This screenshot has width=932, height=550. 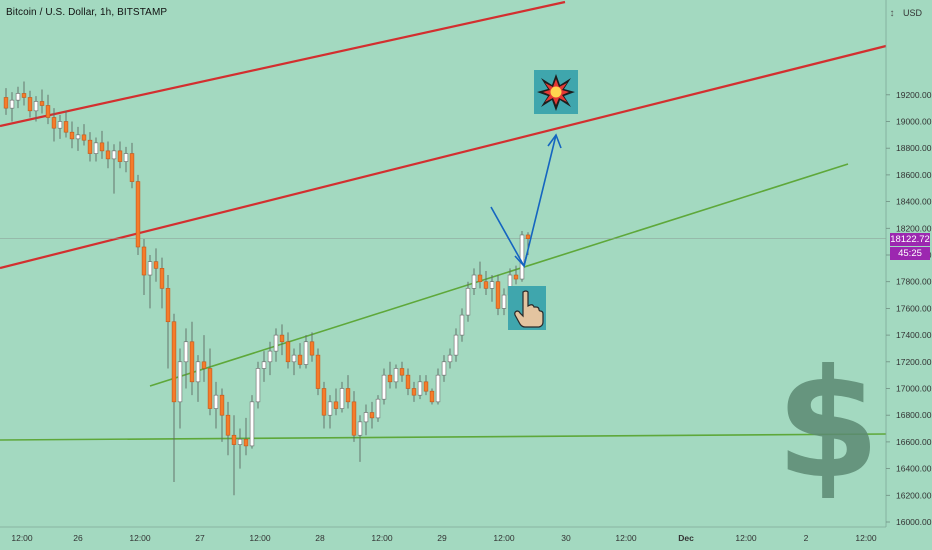 I want to click on time-tick-label: Dec, so click(x=686, y=538).